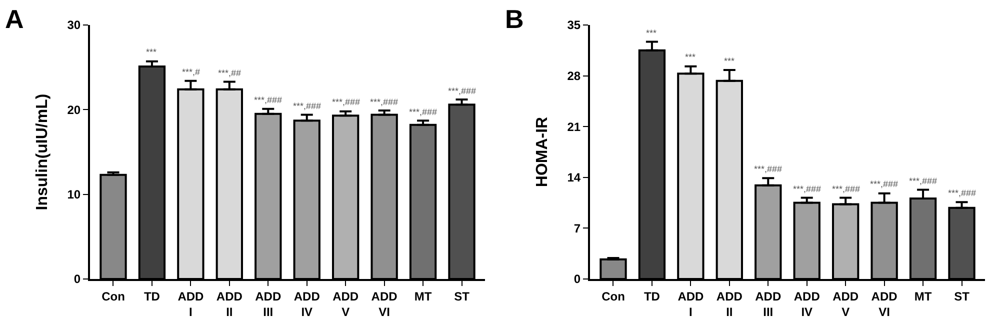 This screenshot has width=1000, height=334. Describe the element at coordinates (574, 25) in the screenshot. I see `y-tick-label: 35` at that location.